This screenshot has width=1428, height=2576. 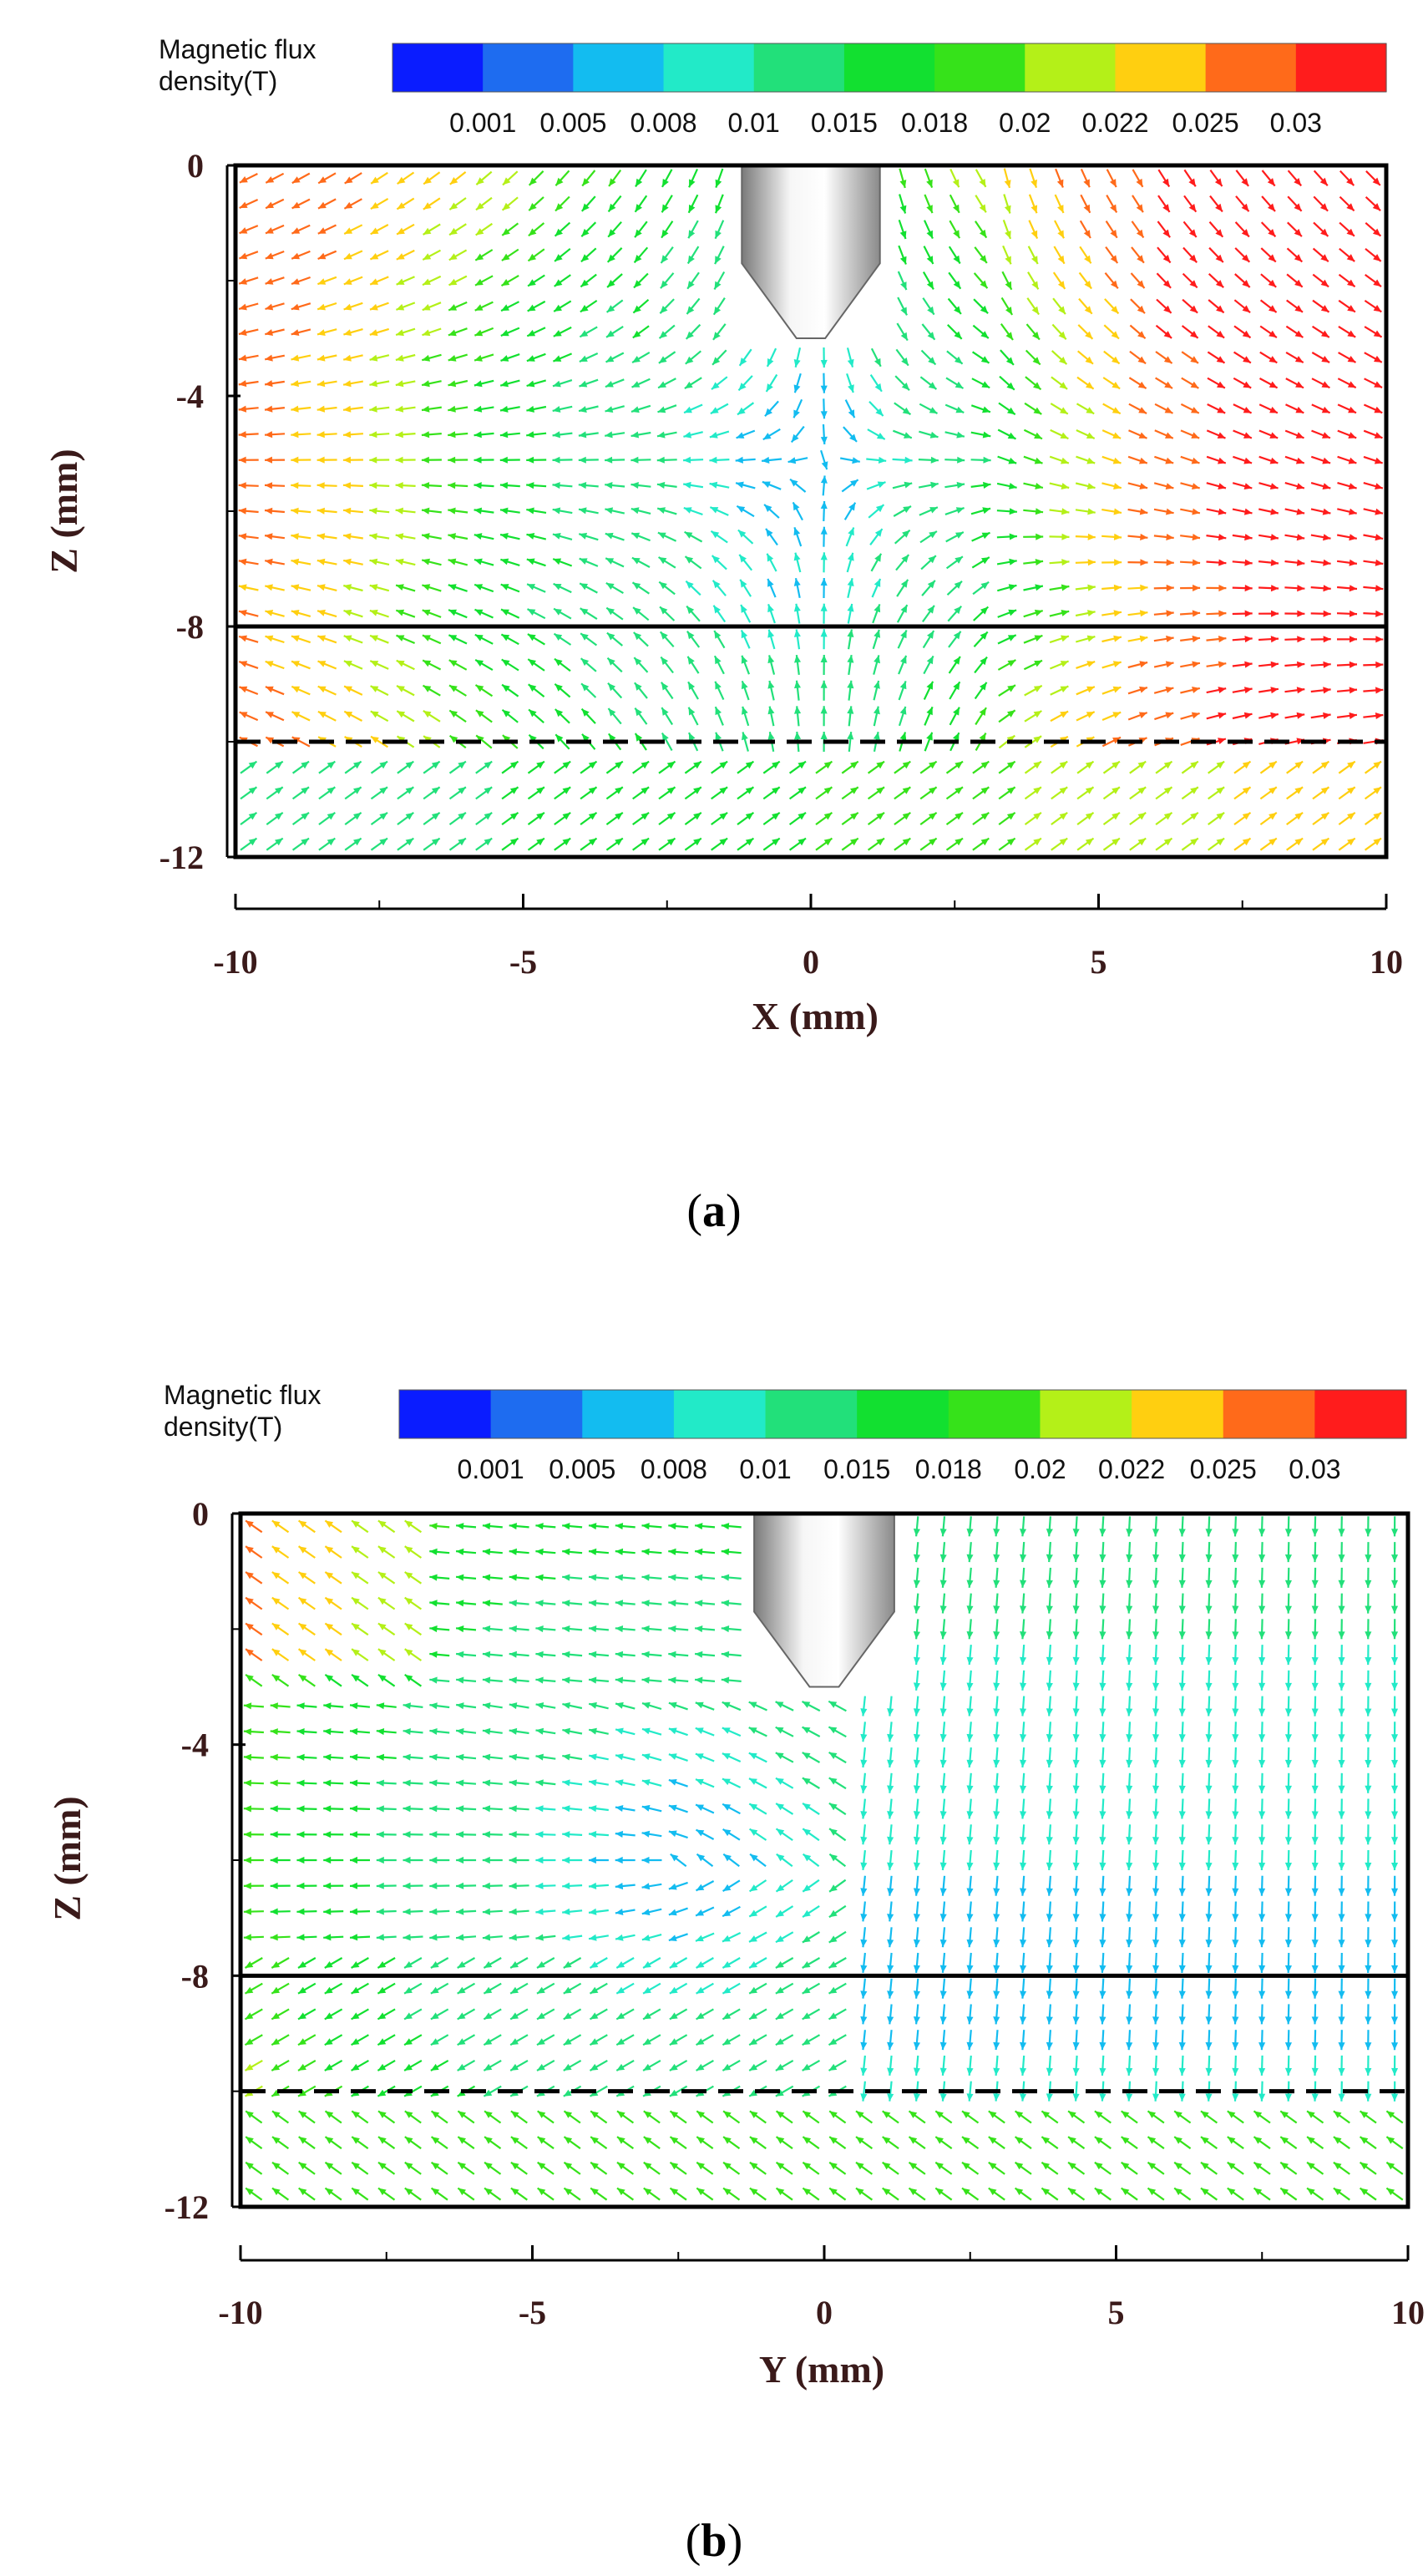 I want to click on colorbar-b-tick-label: 0.022, so click(x=1131, y=1469).